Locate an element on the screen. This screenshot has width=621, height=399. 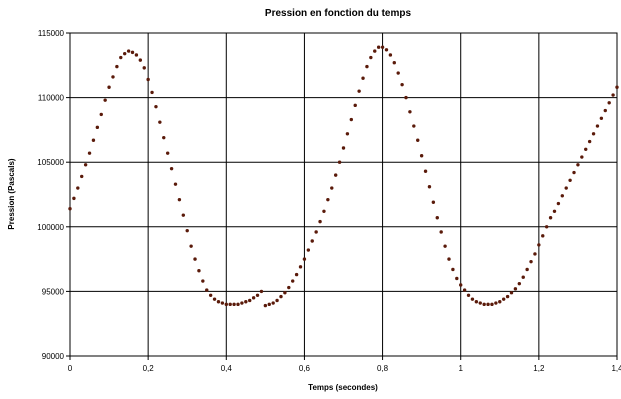
x-tick-label: 0,8 is located at coordinates (383, 368).